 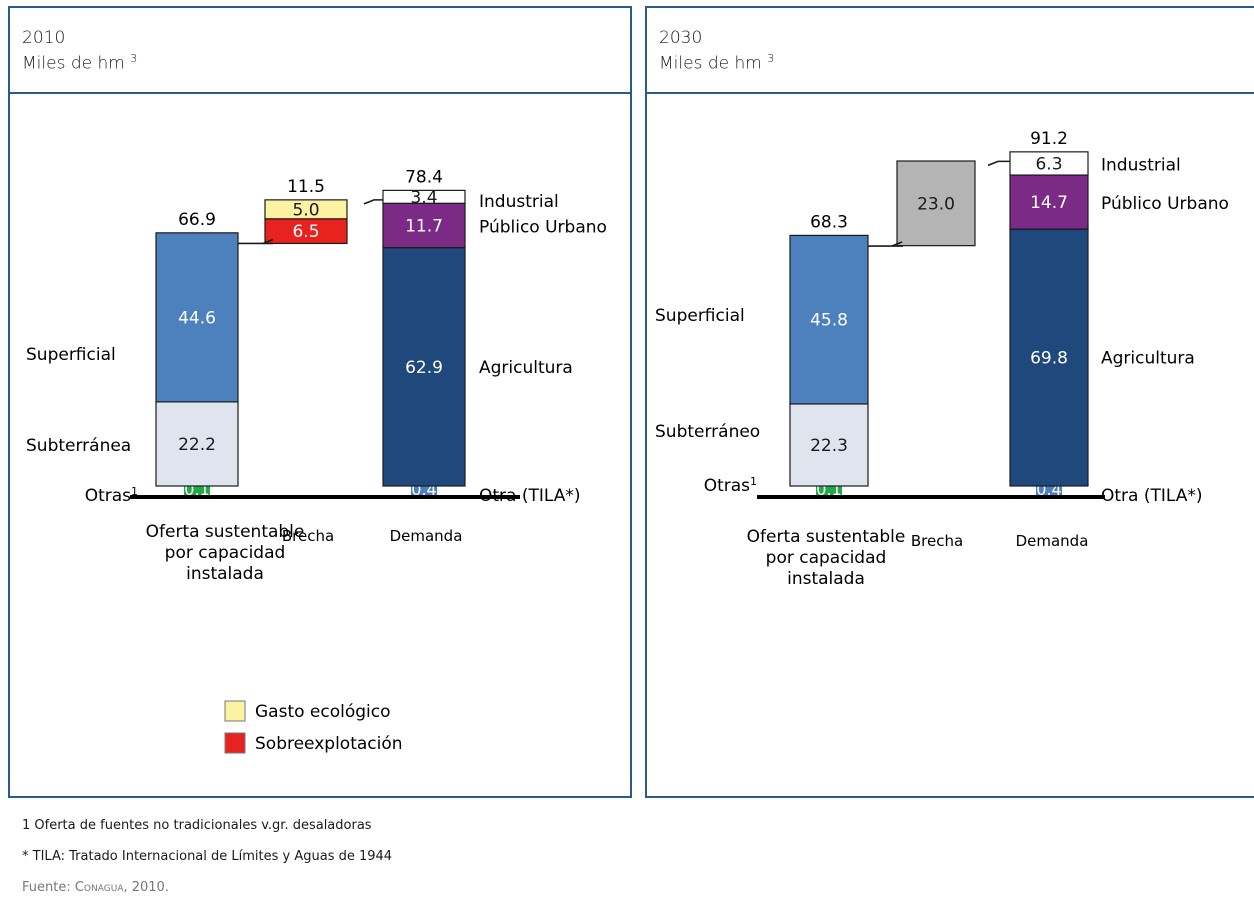 I want to click on chart-2010-bar-2-industrial, so click(x=424, y=196).